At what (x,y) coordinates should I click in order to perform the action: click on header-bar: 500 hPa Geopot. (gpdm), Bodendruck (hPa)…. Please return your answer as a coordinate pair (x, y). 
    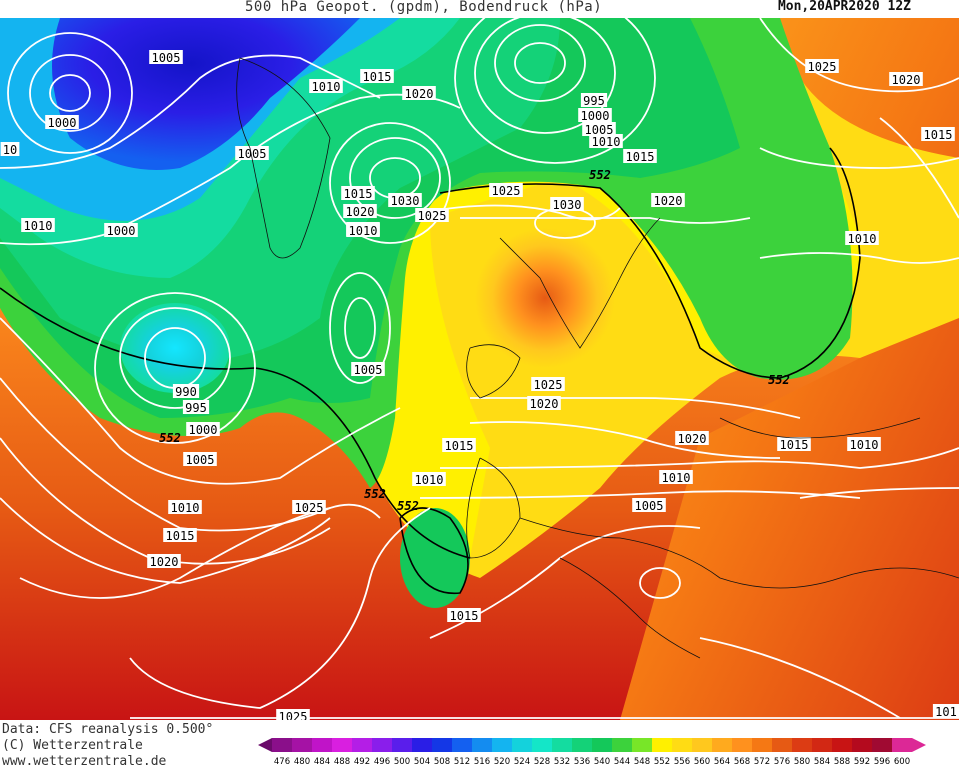
    Looking at the image, I should click on (479, 9).